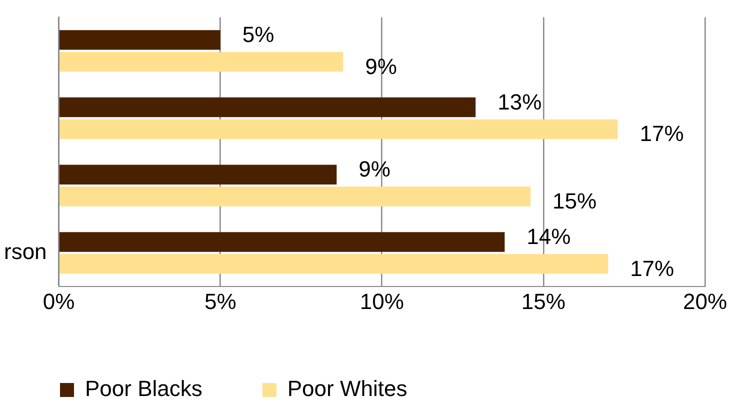  What do you see at coordinates (705, 301) in the screenshot?
I see `x-tick-label: 20%` at bounding box center [705, 301].